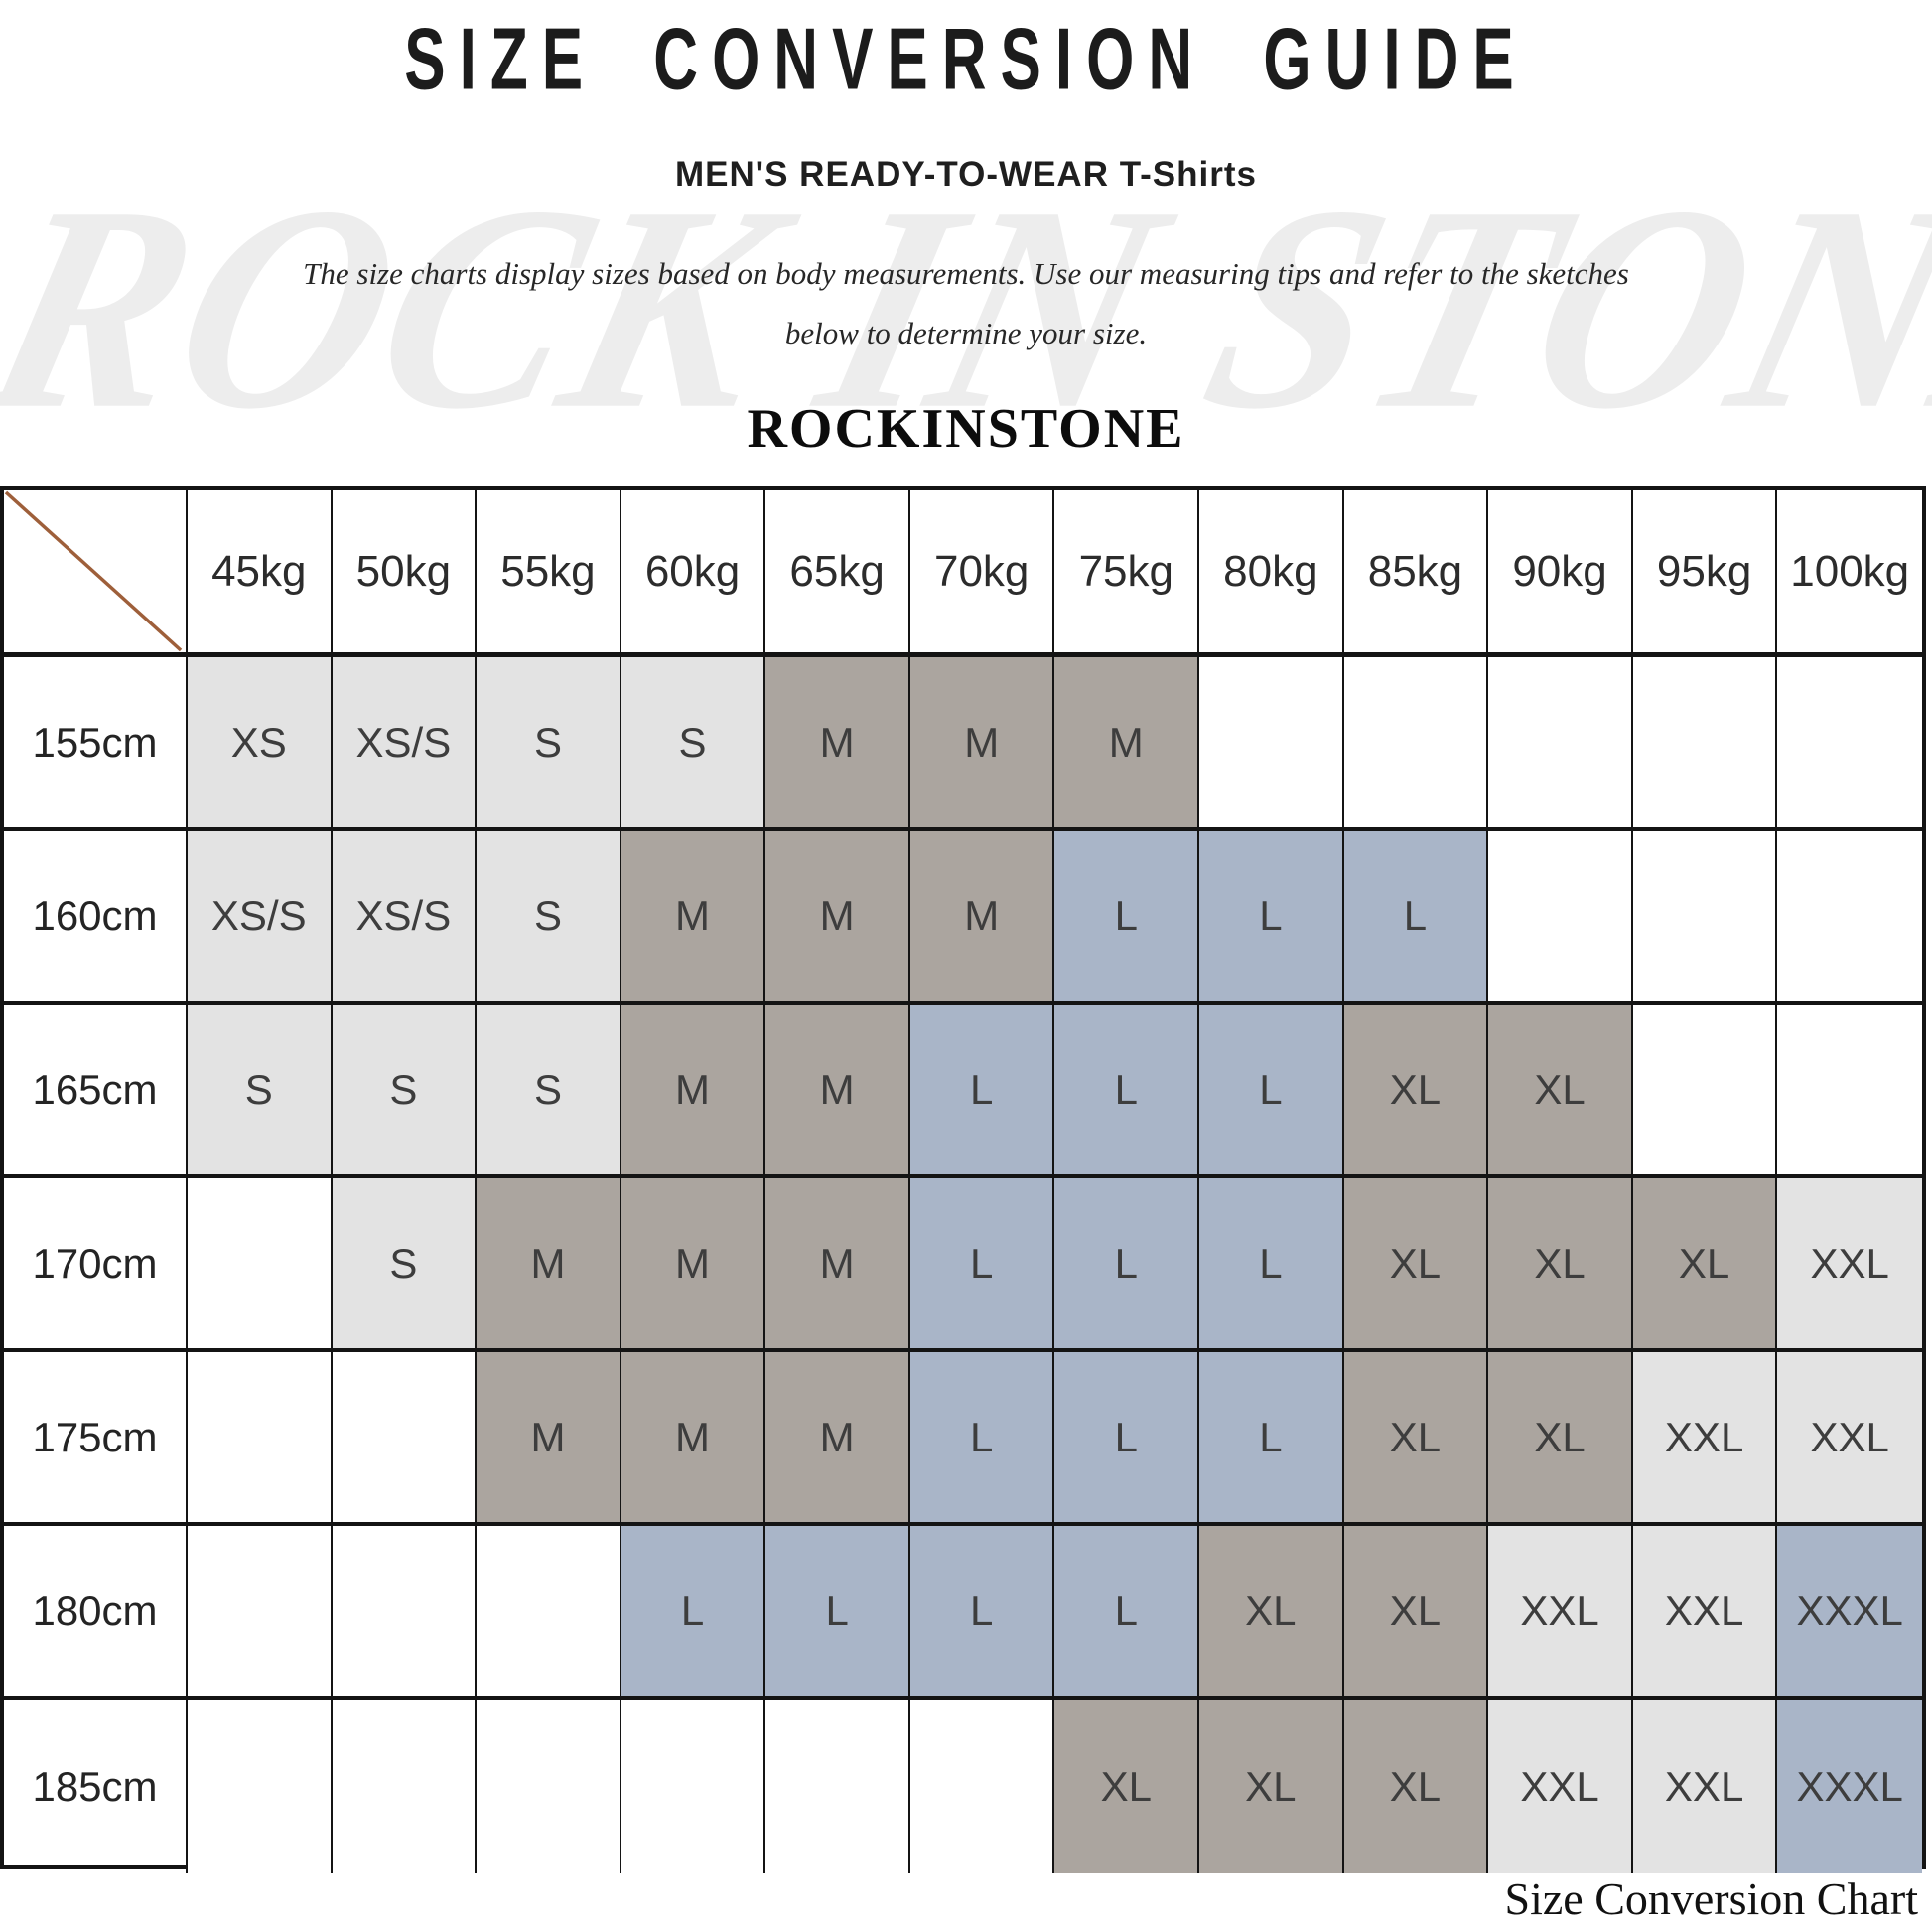 The height and width of the screenshot is (1932, 1932). I want to click on subtitle-category: MEN'S READY-TO-WEAR, so click(892, 174).